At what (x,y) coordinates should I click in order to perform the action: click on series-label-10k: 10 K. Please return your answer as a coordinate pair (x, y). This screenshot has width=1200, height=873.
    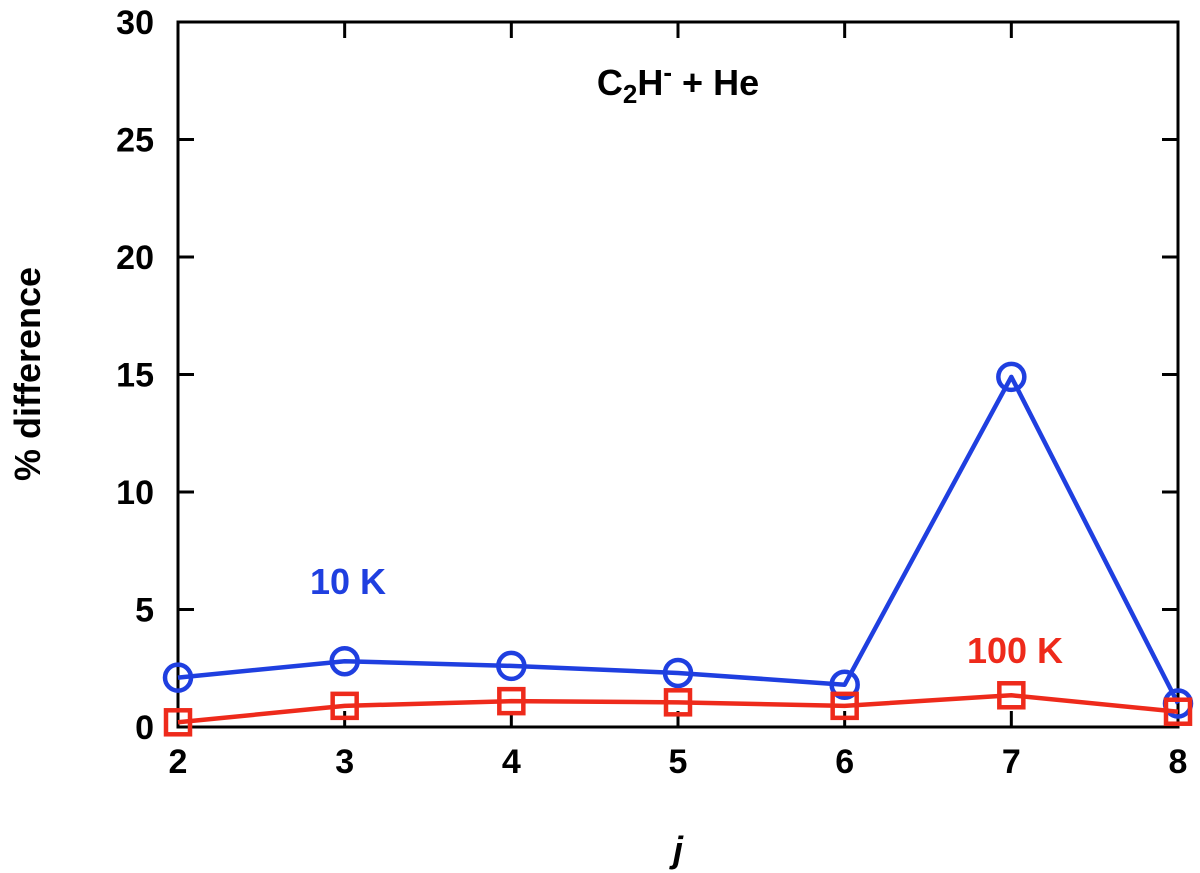
    Looking at the image, I should click on (348, 581).